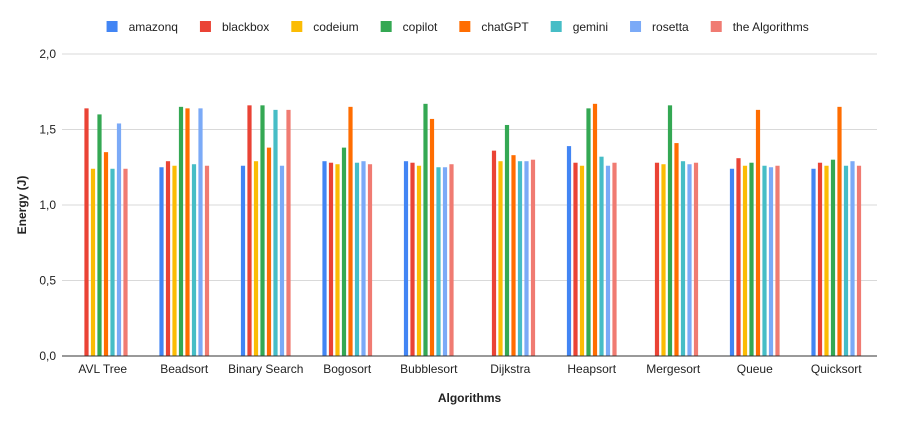  What do you see at coordinates (591, 369) in the screenshot?
I see `x-tick-label: Heapsort` at bounding box center [591, 369].